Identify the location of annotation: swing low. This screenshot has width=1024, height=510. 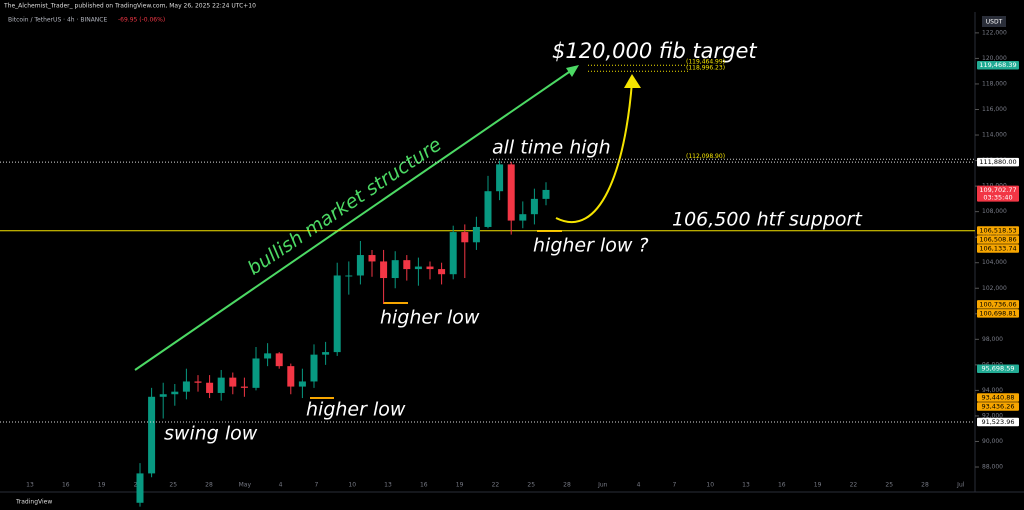
(211, 434).